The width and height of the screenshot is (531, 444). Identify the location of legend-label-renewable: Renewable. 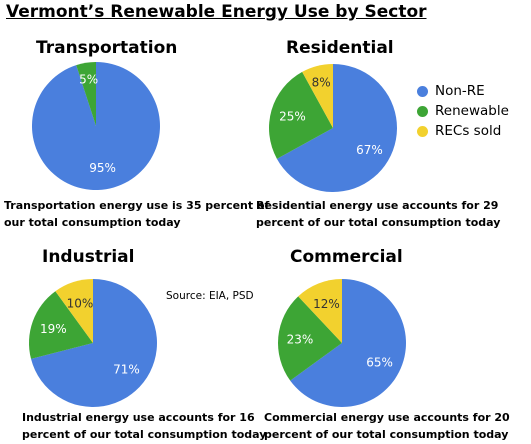
(472, 111).